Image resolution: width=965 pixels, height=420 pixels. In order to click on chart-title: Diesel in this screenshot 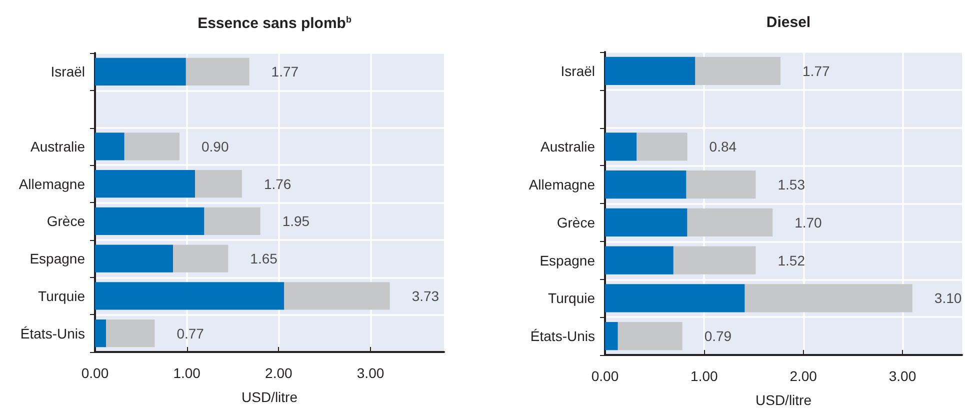, I will do `click(788, 22)`.